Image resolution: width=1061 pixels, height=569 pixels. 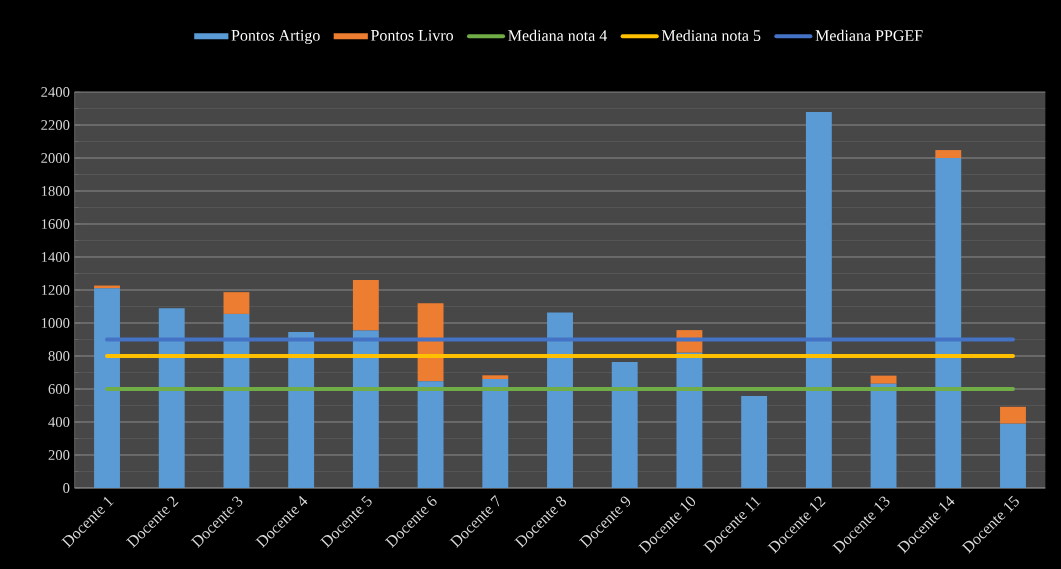 I want to click on legend-label: Pontos Artigo, so click(x=275, y=37).